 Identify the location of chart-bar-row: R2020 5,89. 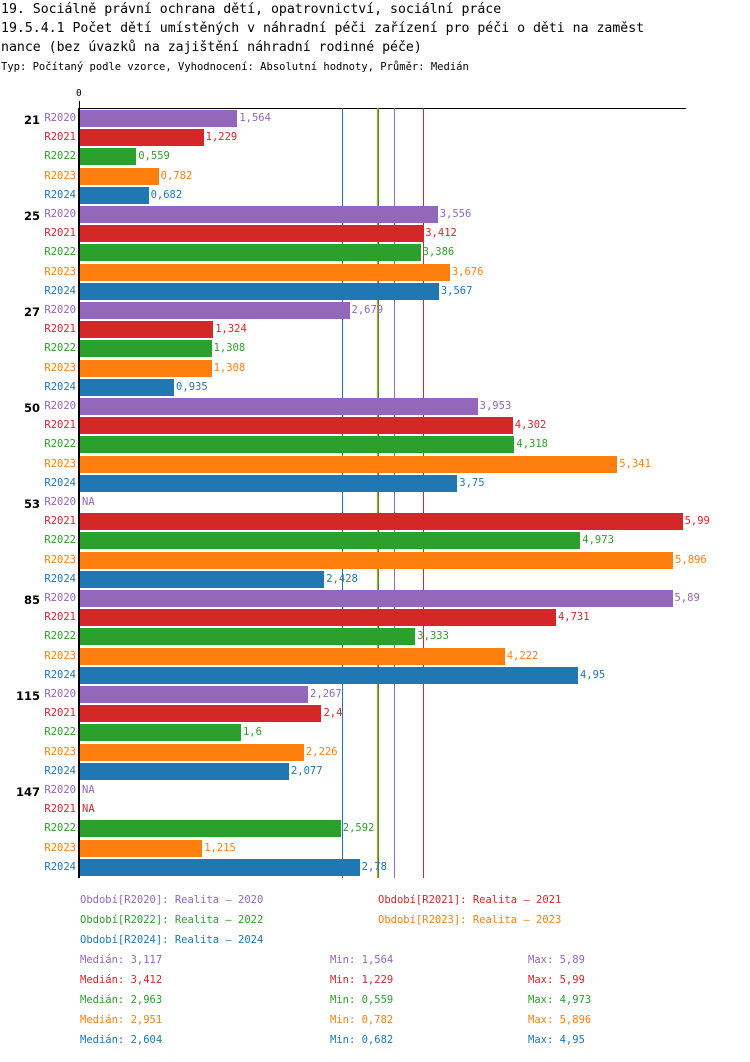
(375, 598).